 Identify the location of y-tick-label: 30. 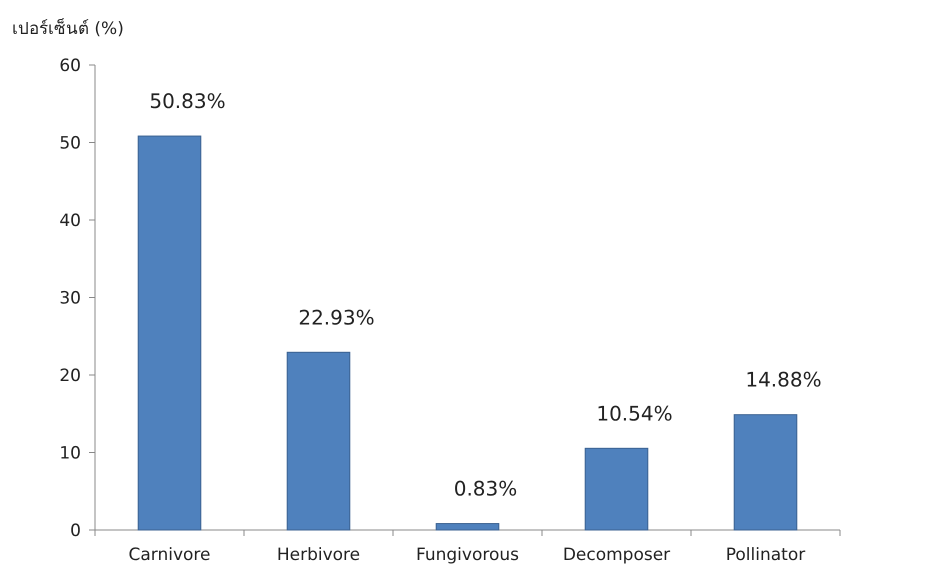
(70, 298).